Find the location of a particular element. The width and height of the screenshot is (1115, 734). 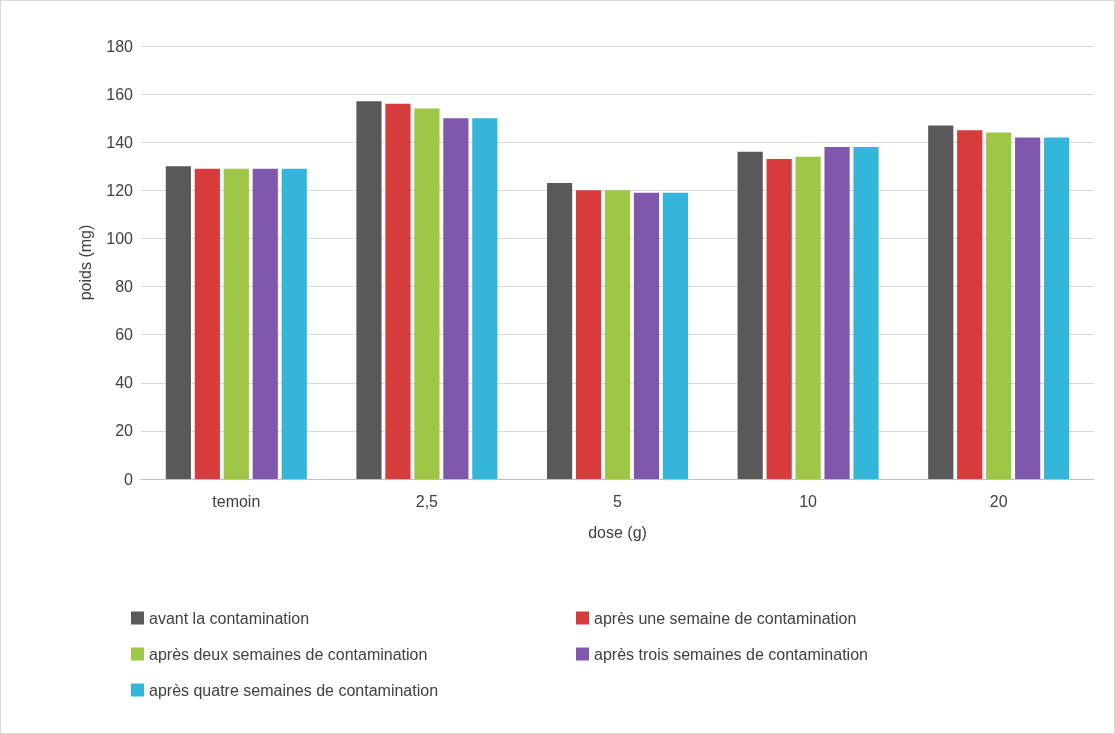

legend-label: après deux semaines de contamination is located at coordinates (288, 654).